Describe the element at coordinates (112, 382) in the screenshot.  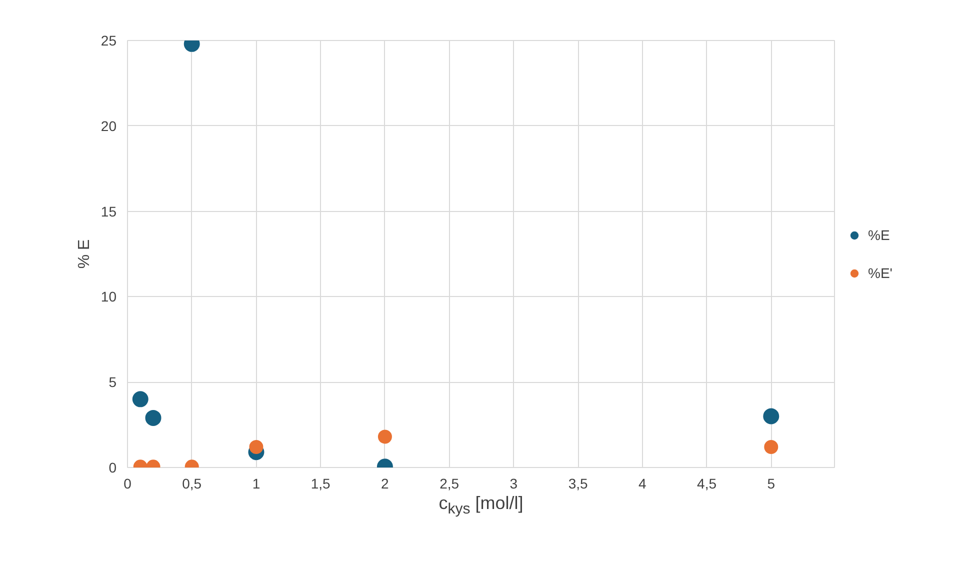
I see `y-tick-label: 5` at that location.